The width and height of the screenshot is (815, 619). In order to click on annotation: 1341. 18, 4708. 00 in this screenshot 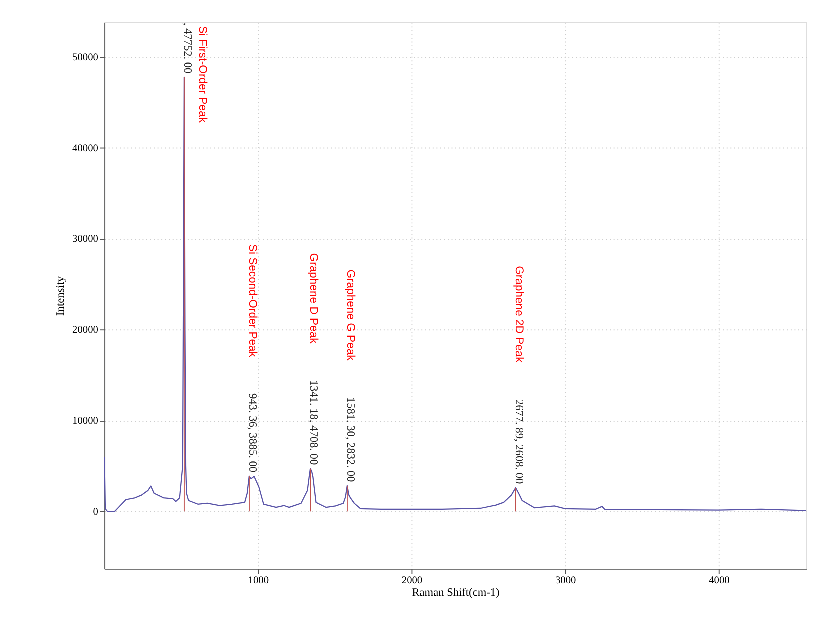, I will do `click(314, 423)`.